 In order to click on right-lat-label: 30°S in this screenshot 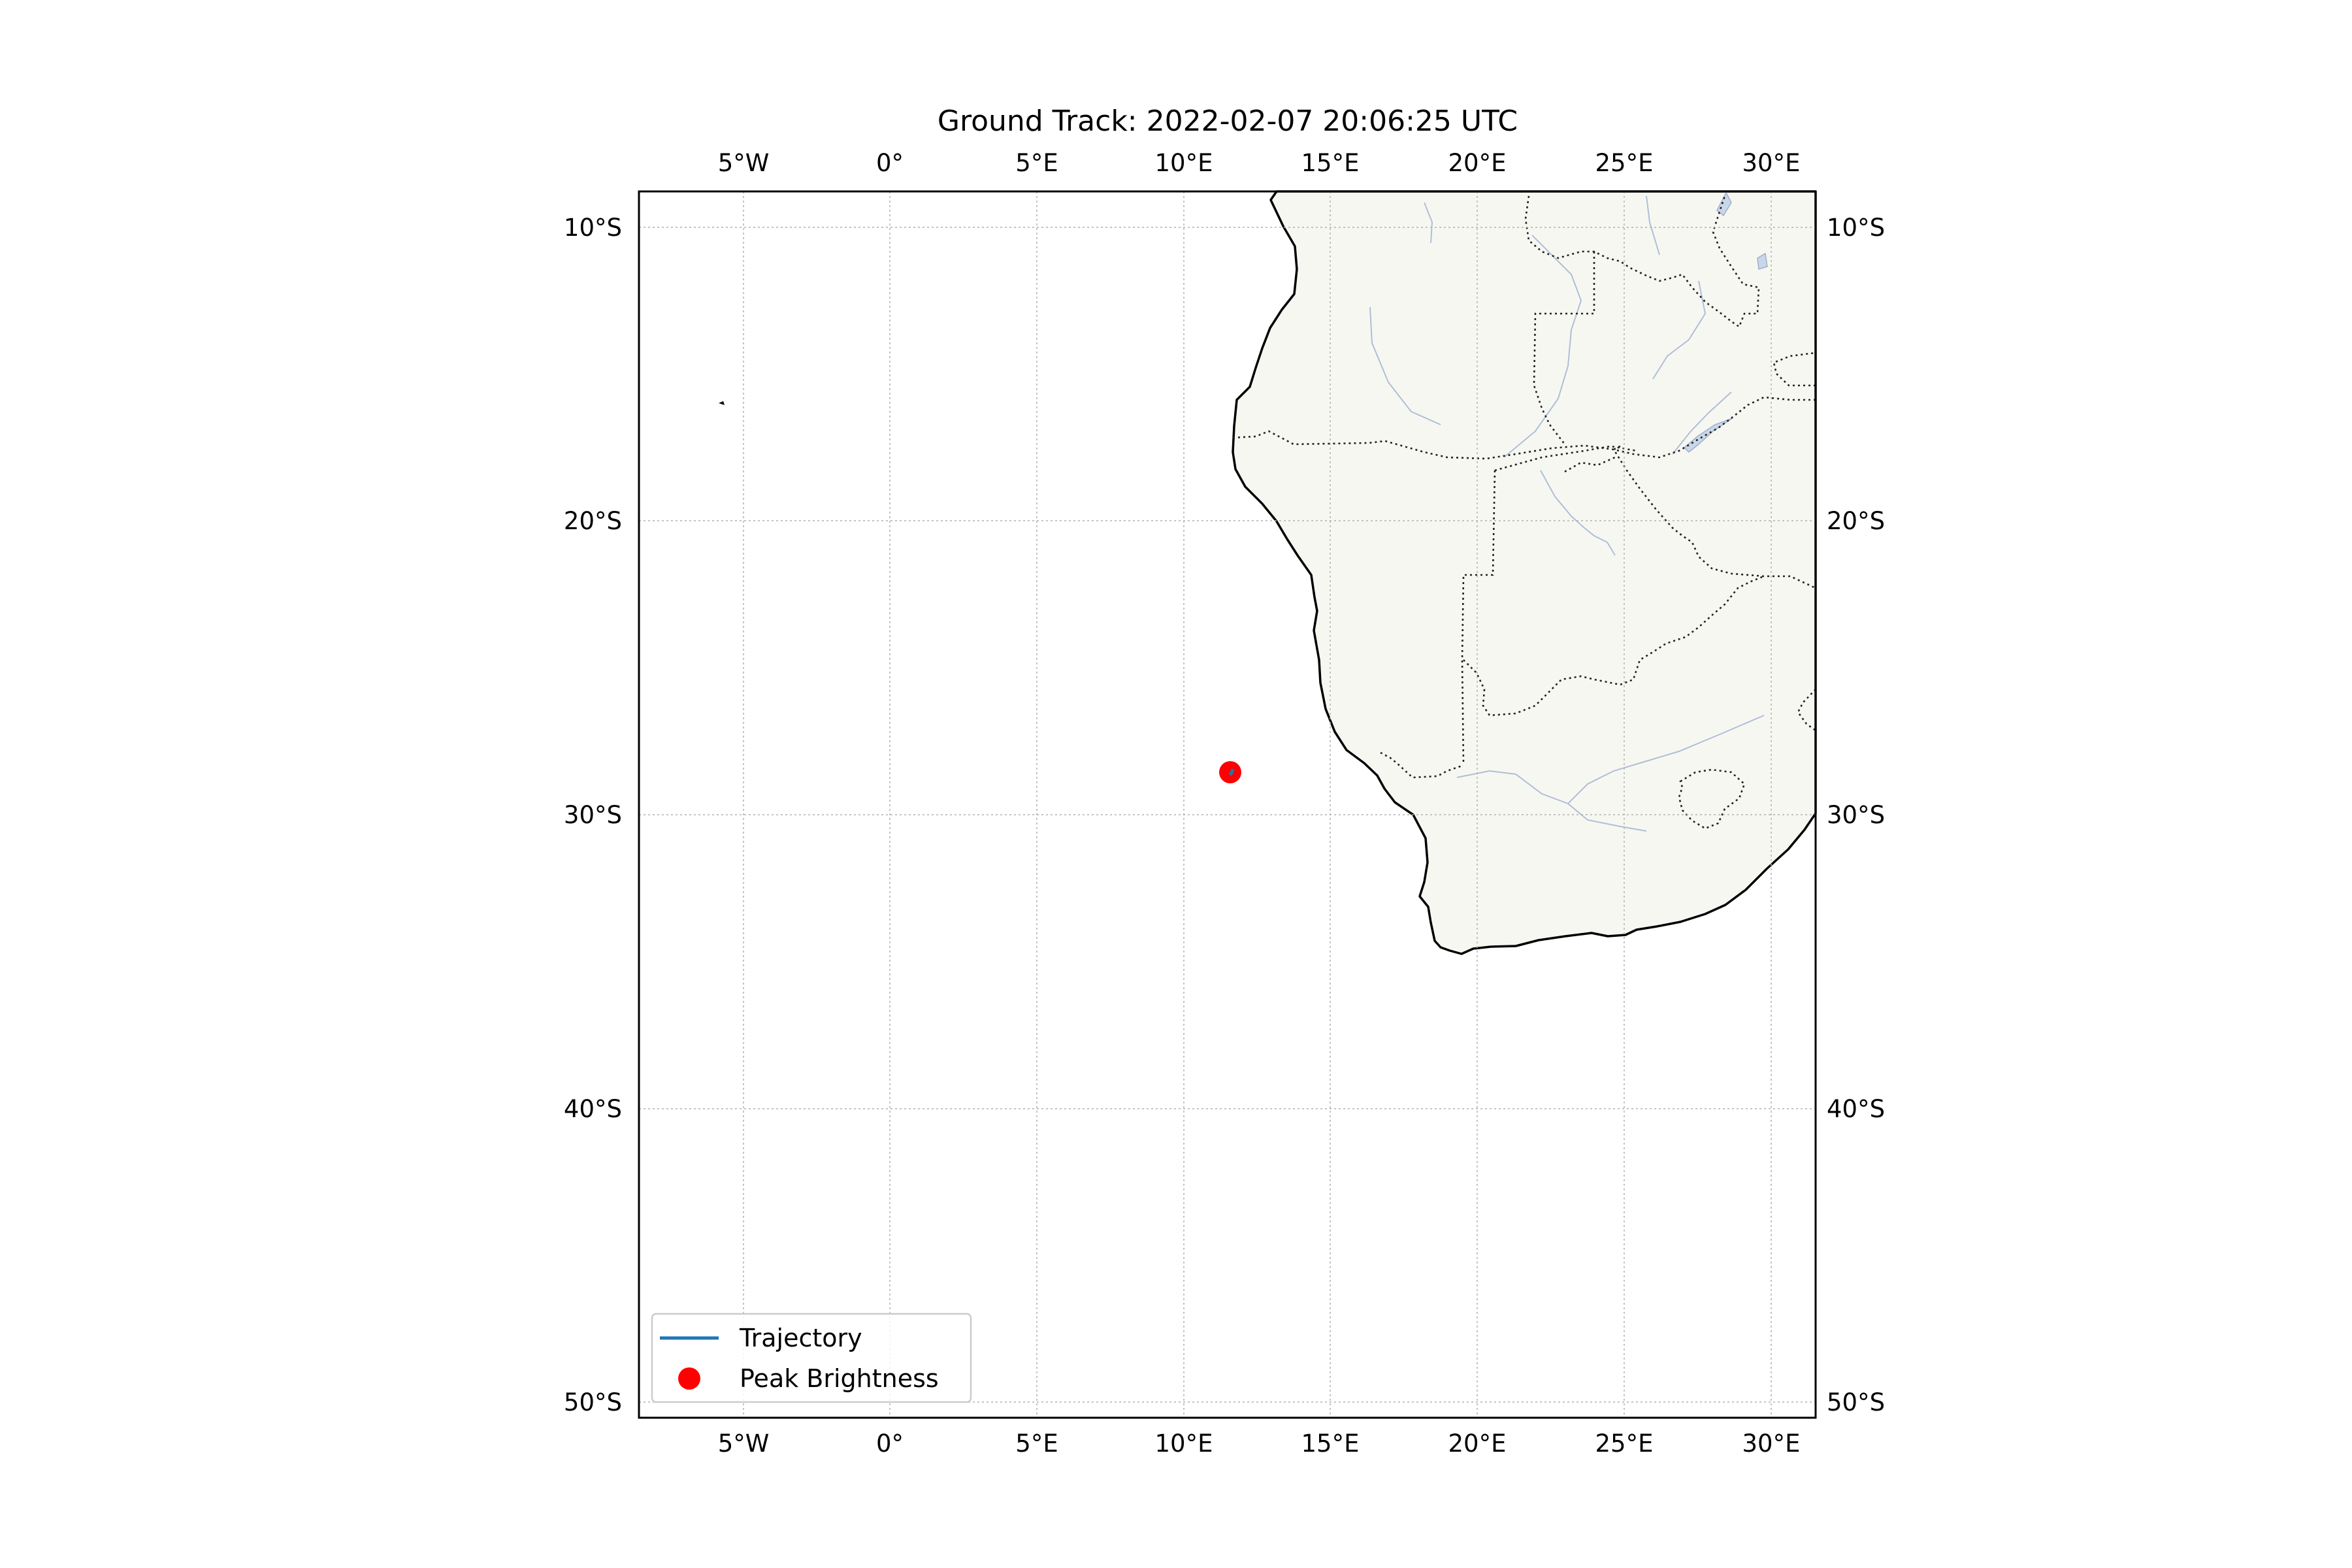, I will do `click(1856, 815)`.